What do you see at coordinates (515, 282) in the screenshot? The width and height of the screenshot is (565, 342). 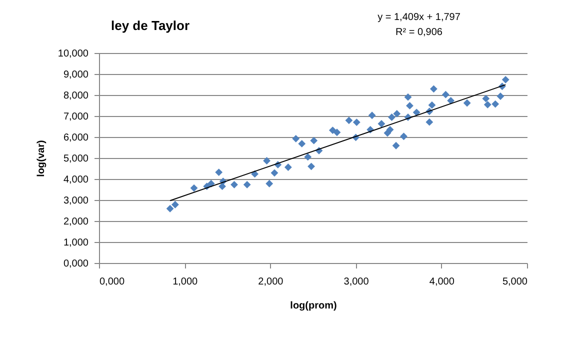 I see `x-tick-label: 5,000` at bounding box center [515, 282].